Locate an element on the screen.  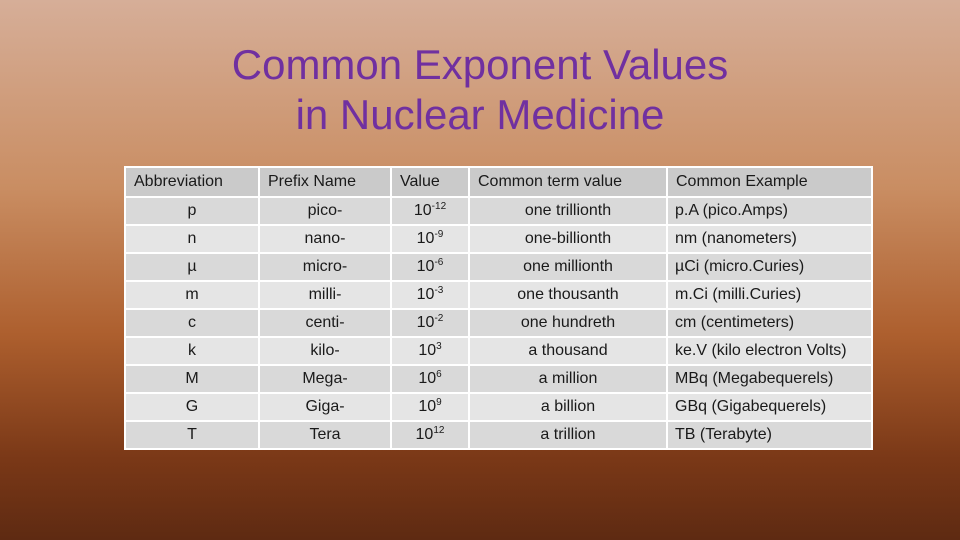
cell-abbreviation: p is located at coordinates (192, 211).